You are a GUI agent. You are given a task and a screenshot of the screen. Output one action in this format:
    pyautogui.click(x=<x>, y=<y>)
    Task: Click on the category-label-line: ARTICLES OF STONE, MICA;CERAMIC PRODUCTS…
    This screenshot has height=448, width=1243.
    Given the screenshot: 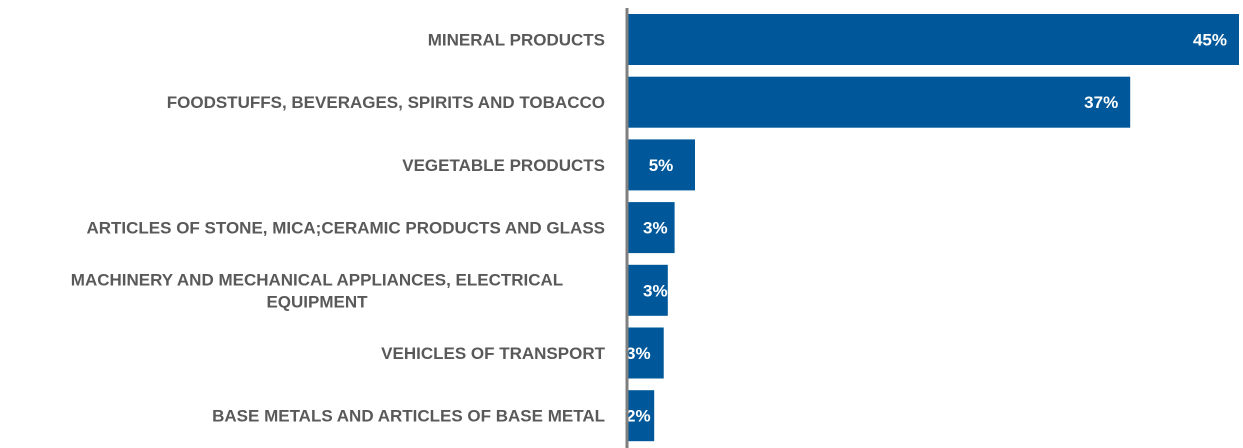 What is the action you would take?
    pyautogui.click(x=345, y=228)
    